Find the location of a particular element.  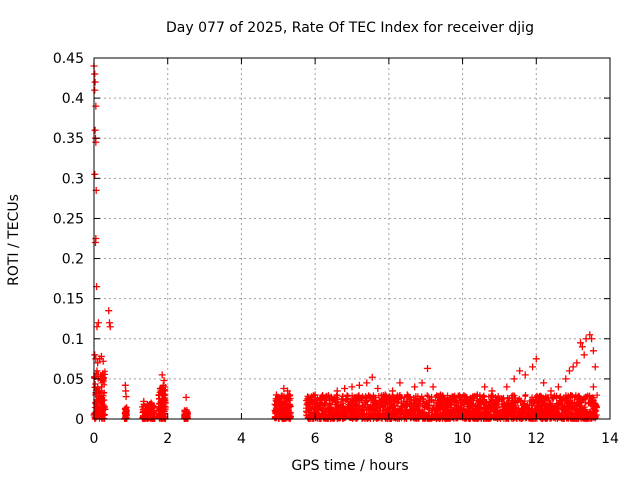

x-tick-label: 6 is located at coordinates (315, 439).